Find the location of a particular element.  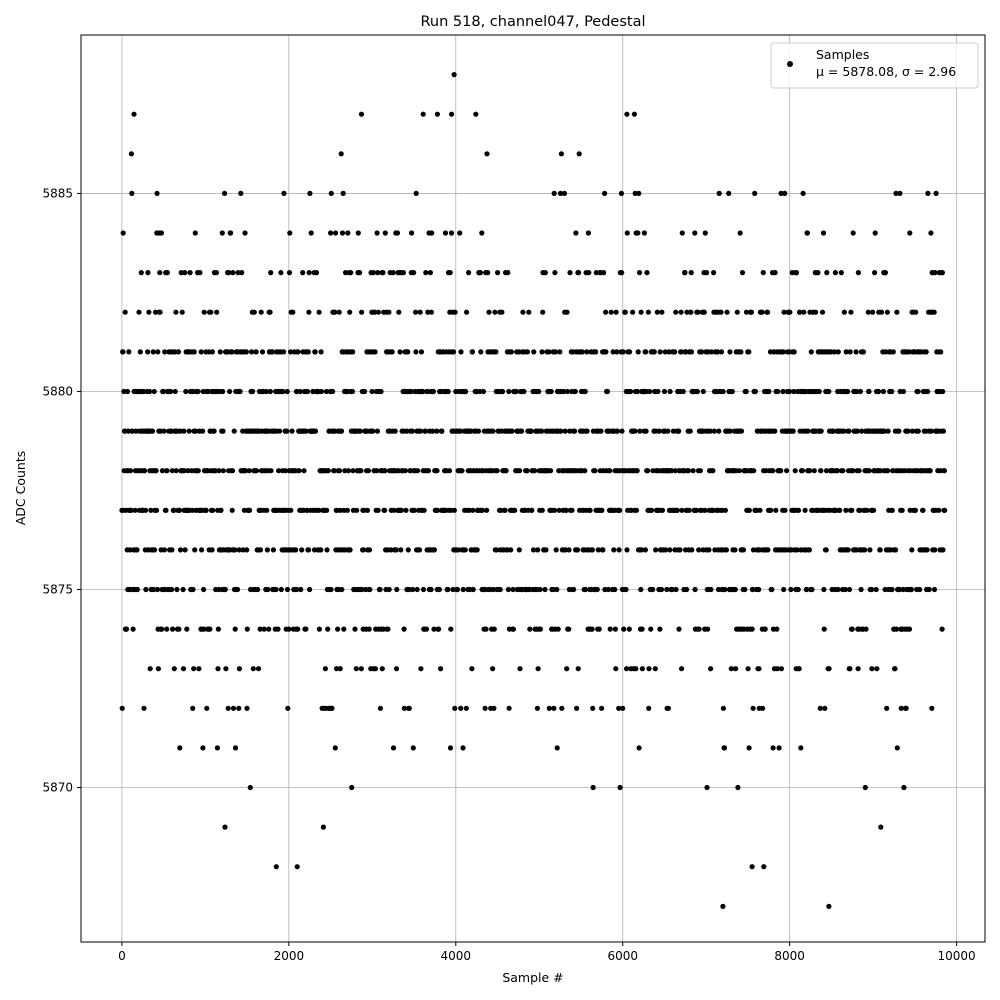

legend-stats-label: μ = 5878.08, σ = 2.96 is located at coordinates (886, 71).